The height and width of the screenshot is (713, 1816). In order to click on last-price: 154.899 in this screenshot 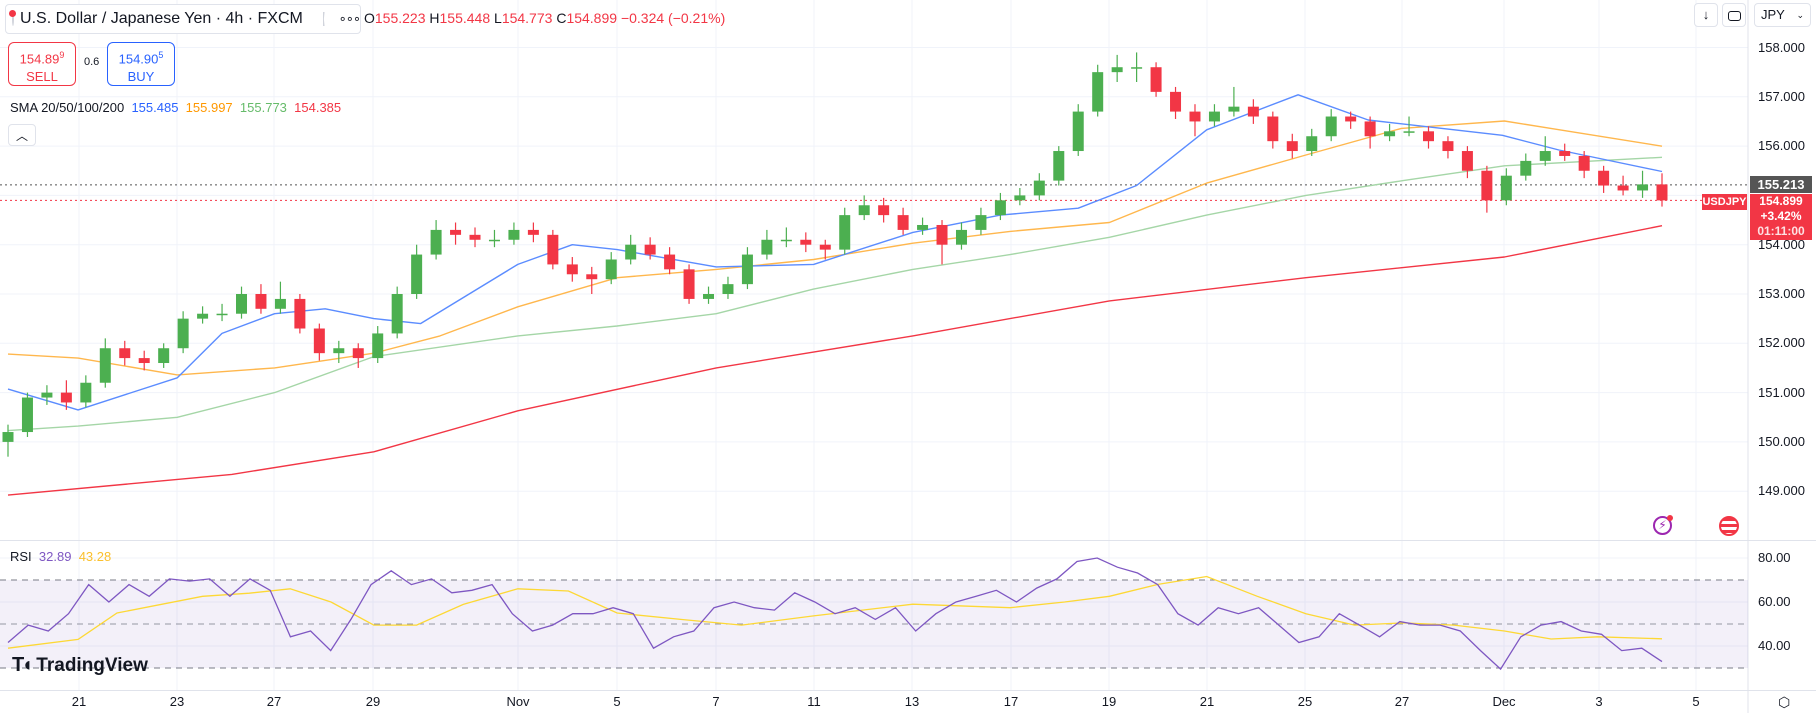, I will do `click(1781, 201)`.